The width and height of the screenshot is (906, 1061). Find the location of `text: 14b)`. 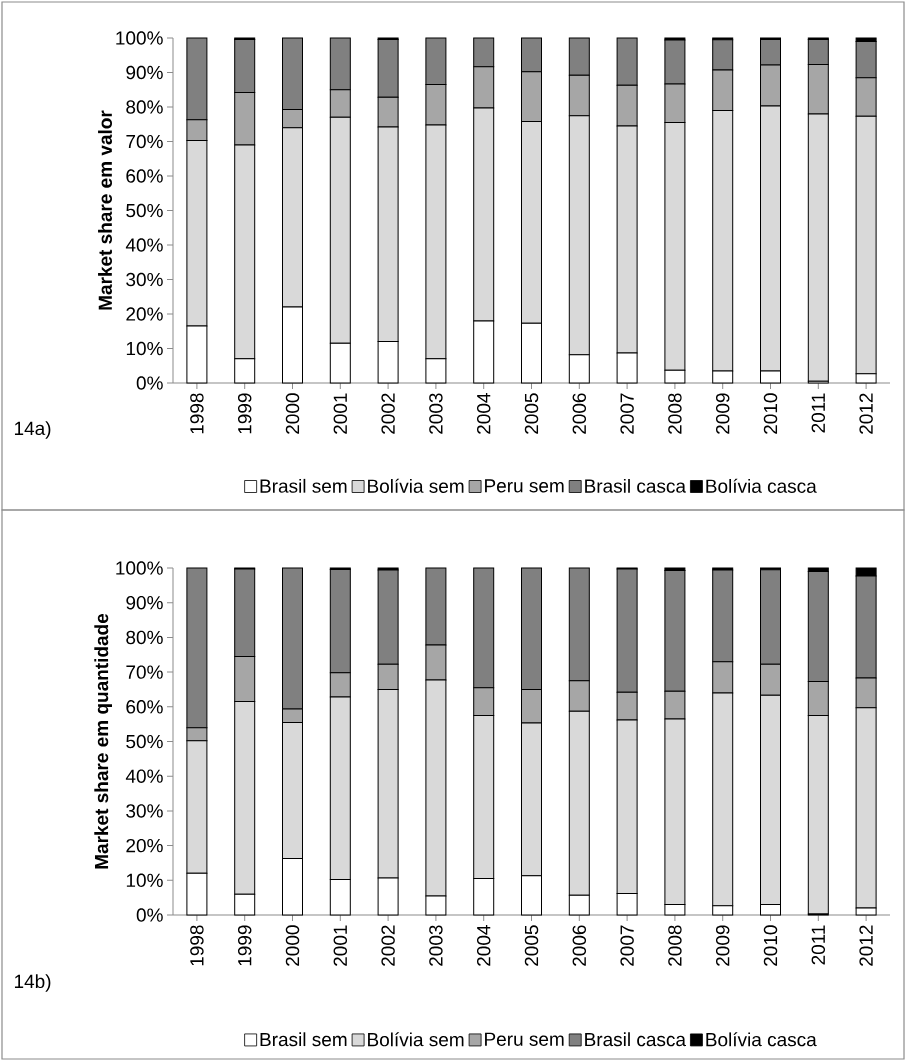

text: 14b) is located at coordinates (32, 983).